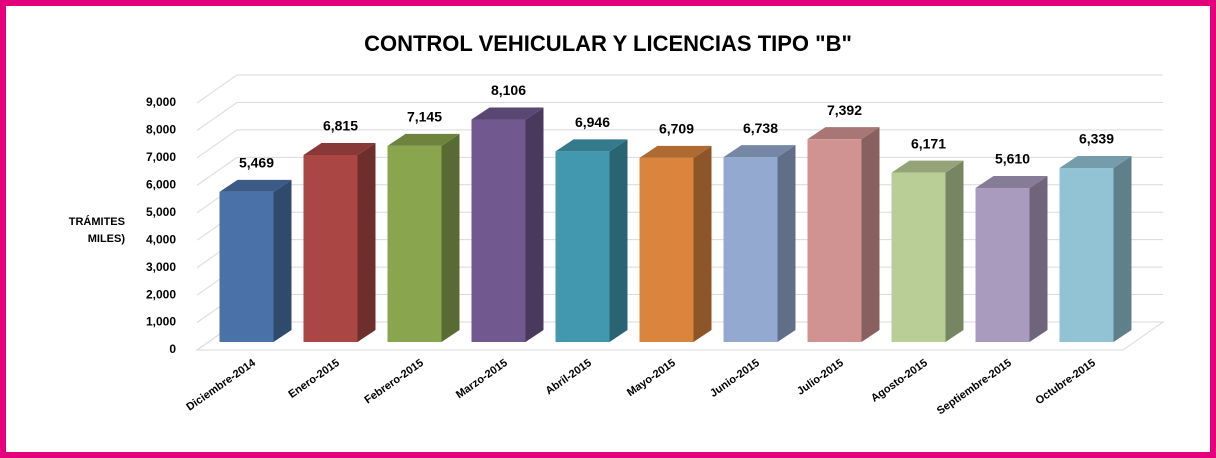 The image size is (1216, 458). What do you see at coordinates (340, 126) in the screenshot?
I see `data-label: 6,815` at bounding box center [340, 126].